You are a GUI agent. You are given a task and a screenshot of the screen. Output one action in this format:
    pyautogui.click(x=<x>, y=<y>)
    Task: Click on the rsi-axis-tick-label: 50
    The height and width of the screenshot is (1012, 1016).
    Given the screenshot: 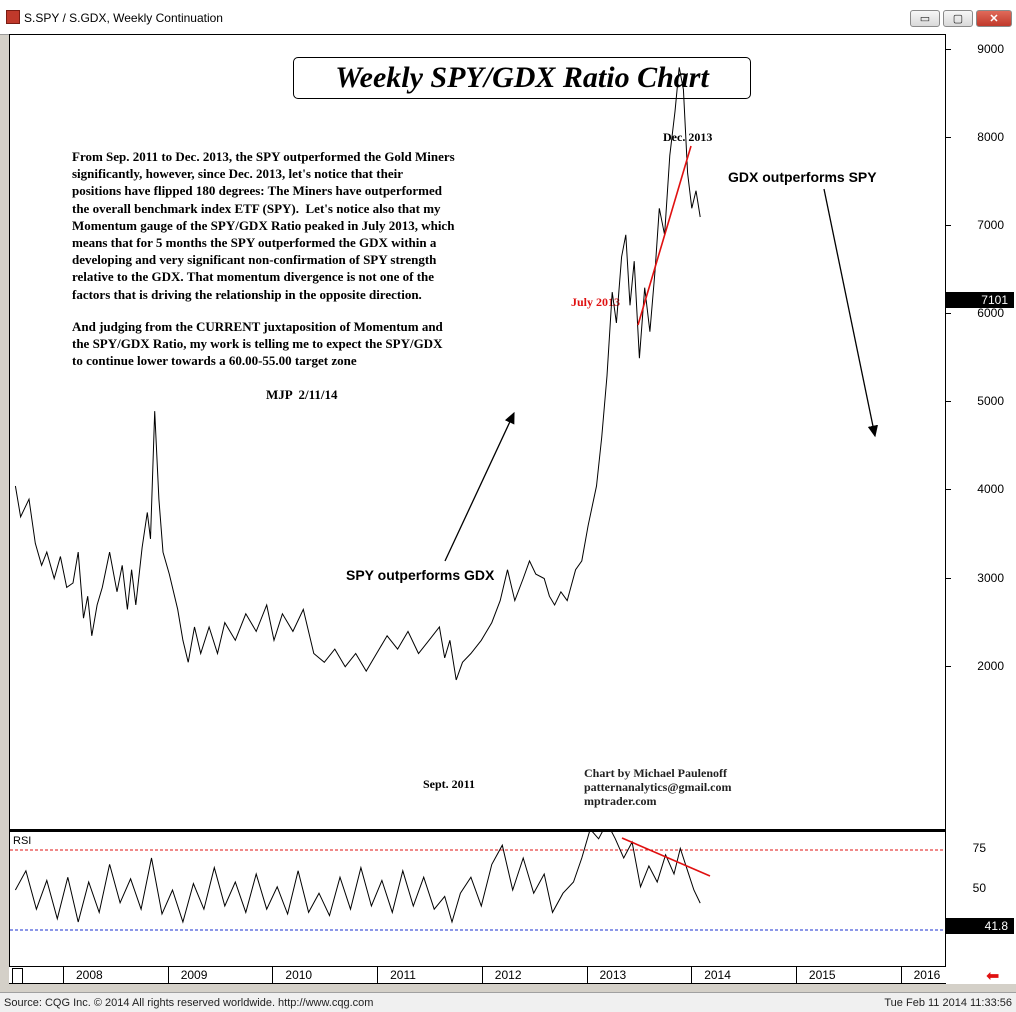 What is the action you would take?
    pyautogui.click(x=979, y=888)
    